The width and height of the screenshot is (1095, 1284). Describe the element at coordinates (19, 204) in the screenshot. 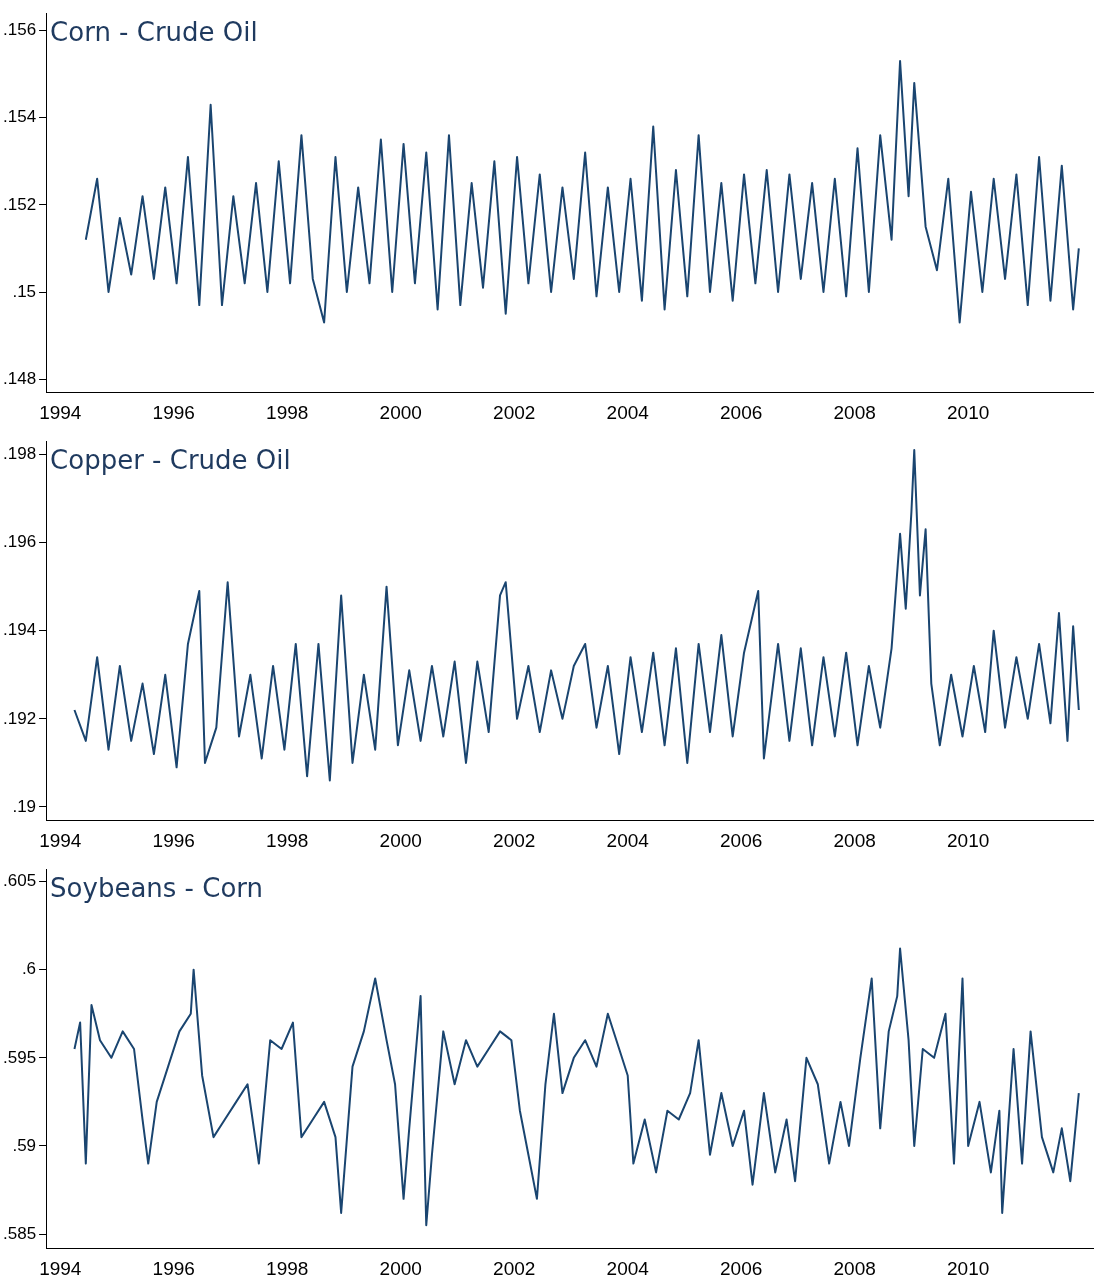

I see `y-tick-label: .152` at that location.